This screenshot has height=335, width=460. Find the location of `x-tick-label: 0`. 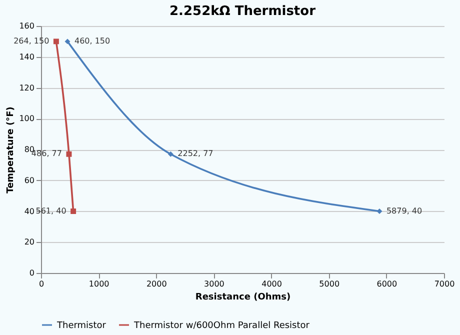

x-tick-label: 0 is located at coordinates (41, 284).